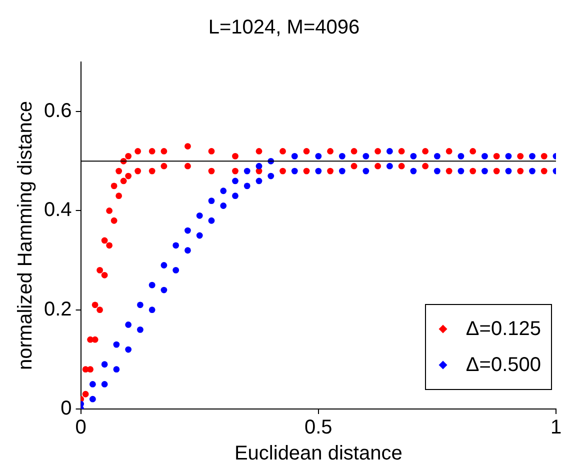 Image resolution: width=574 pixels, height=474 pixels. What do you see at coordinates (58, 111) in the screenshot?
I see `y-tick-label: 0.6` at bounding box center [58, 111].